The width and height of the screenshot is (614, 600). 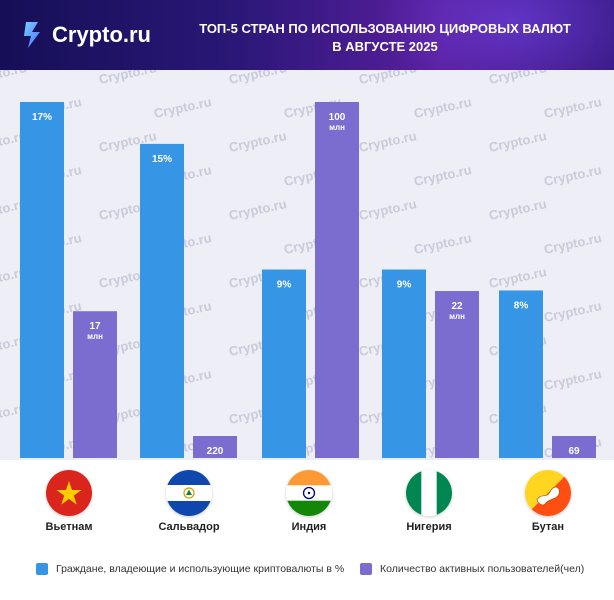 I want to click on india-flag-icon, so click(x=309, y=493).